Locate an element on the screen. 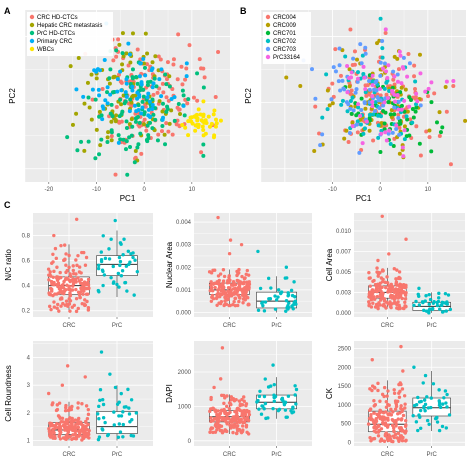  y-tick-label: 1000 is located at coordinates (345, 406).